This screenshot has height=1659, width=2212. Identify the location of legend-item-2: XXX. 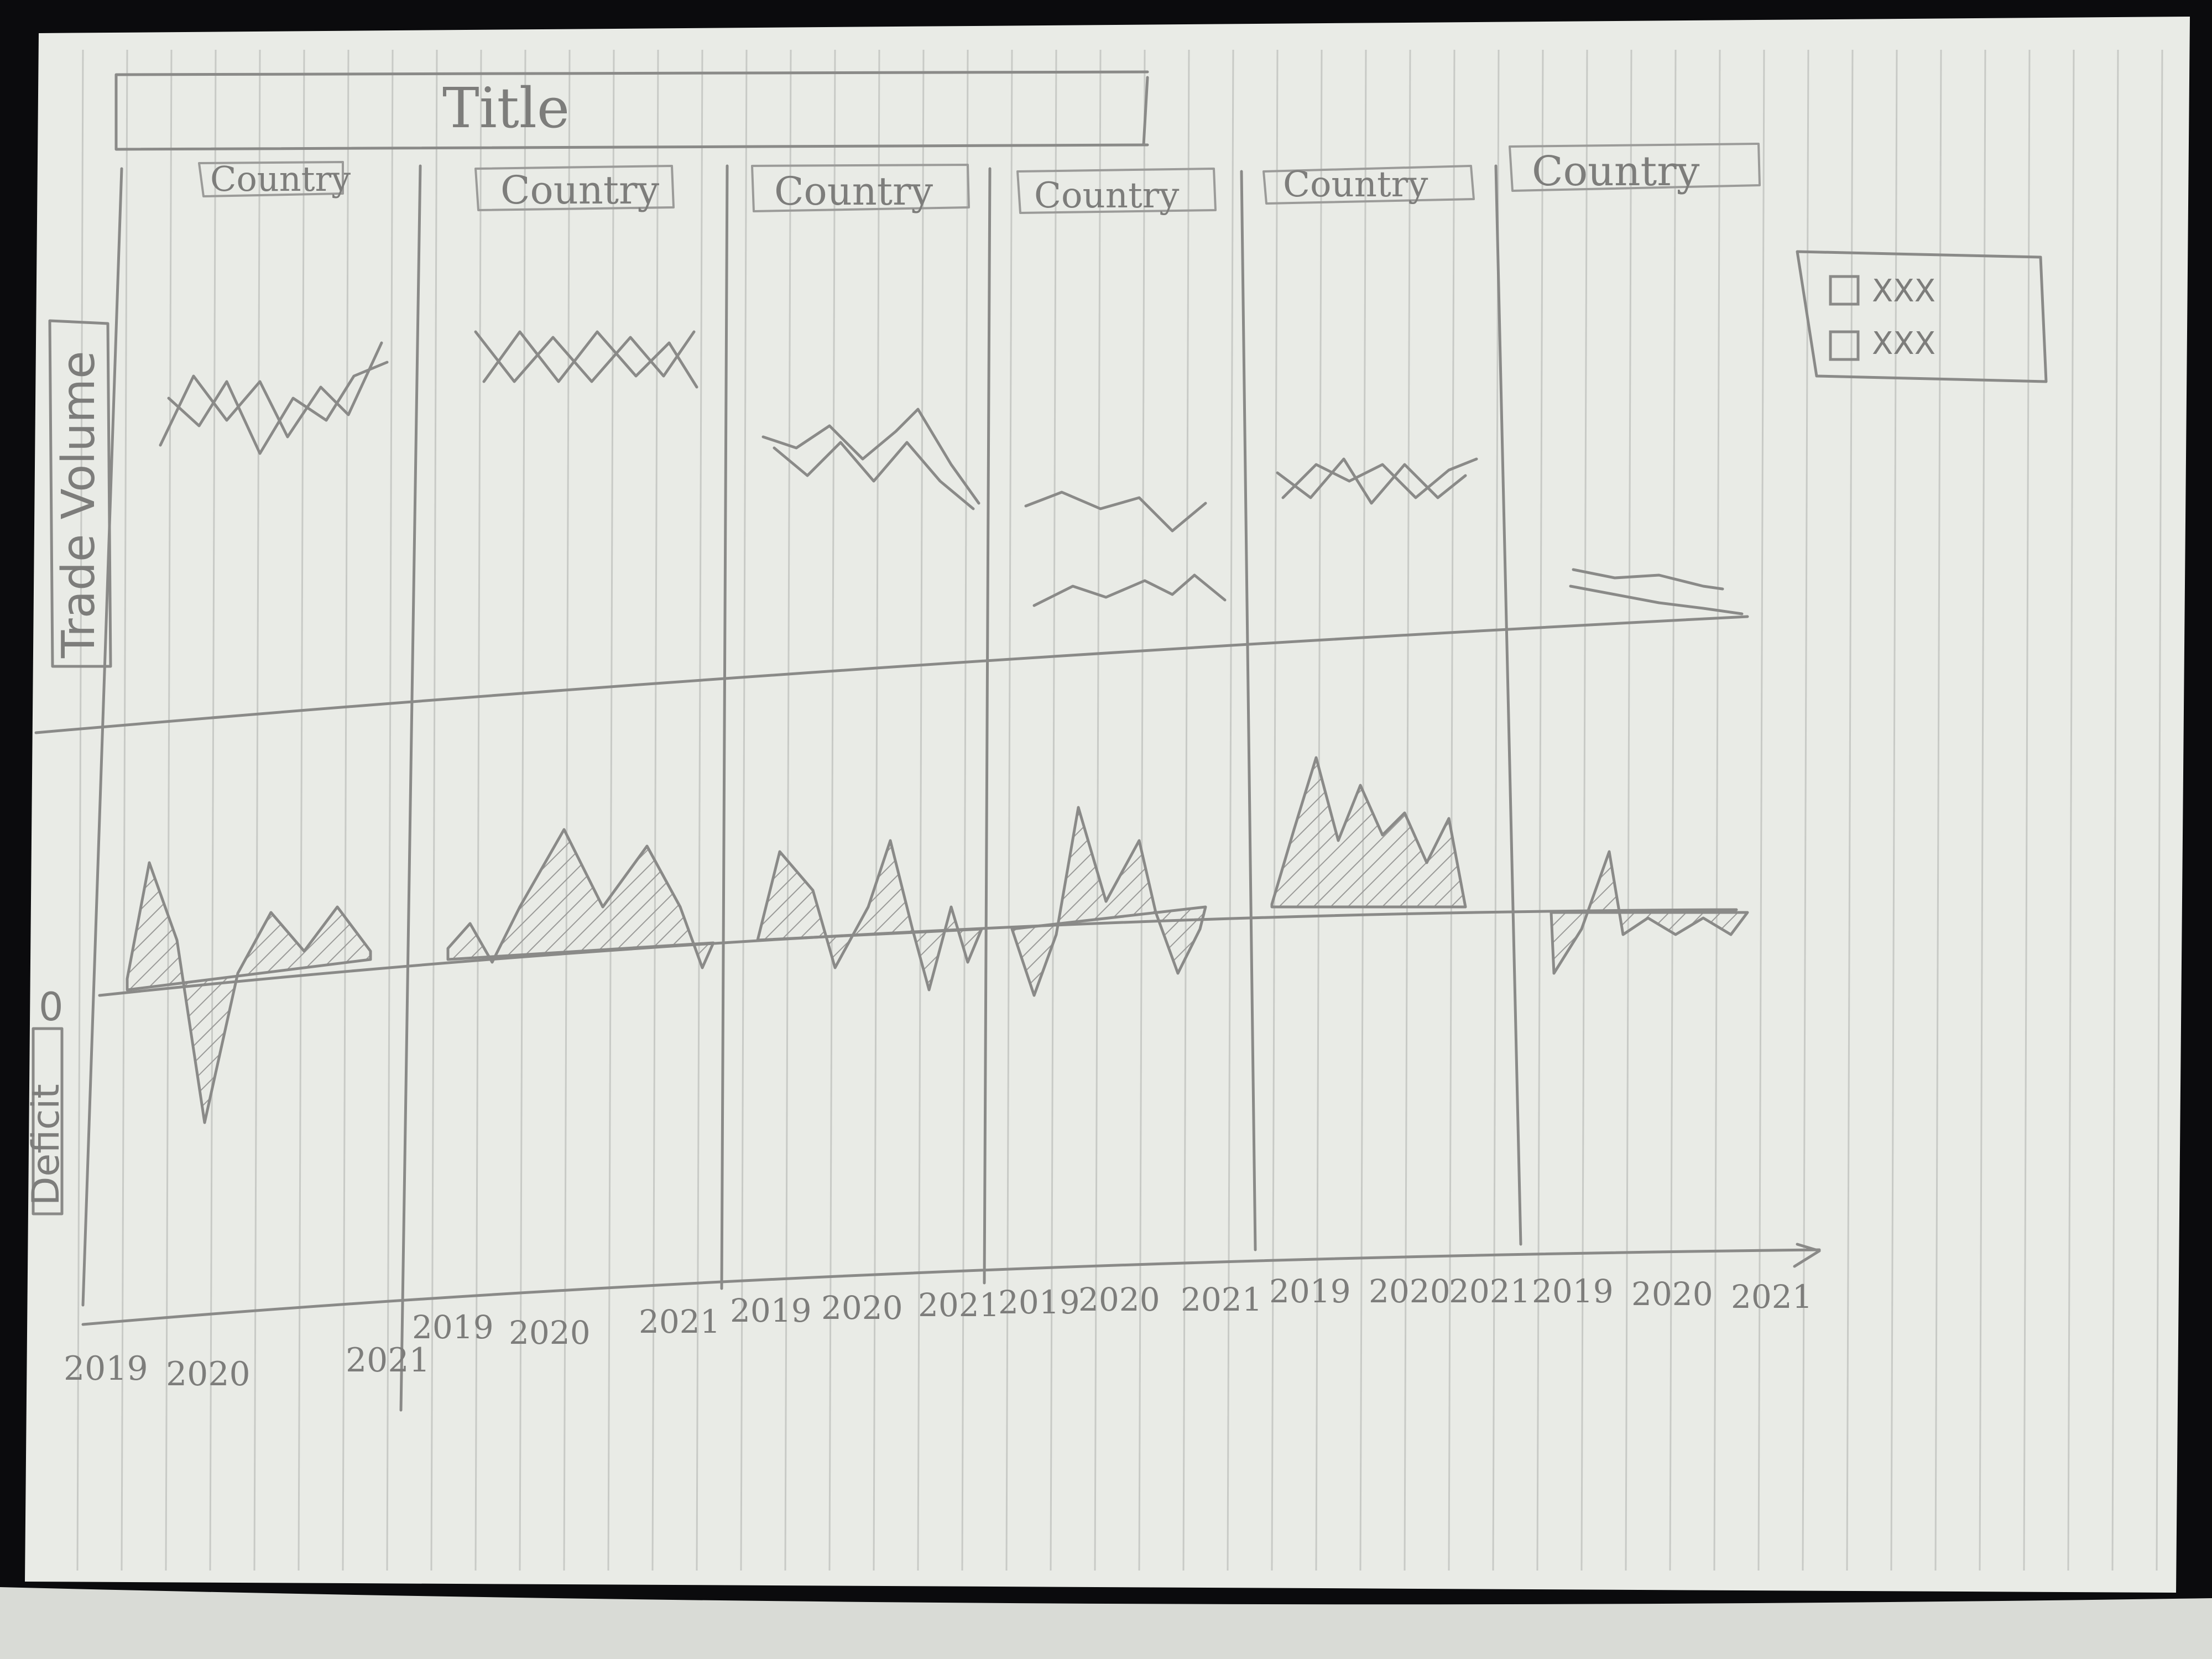
(1883, 344).